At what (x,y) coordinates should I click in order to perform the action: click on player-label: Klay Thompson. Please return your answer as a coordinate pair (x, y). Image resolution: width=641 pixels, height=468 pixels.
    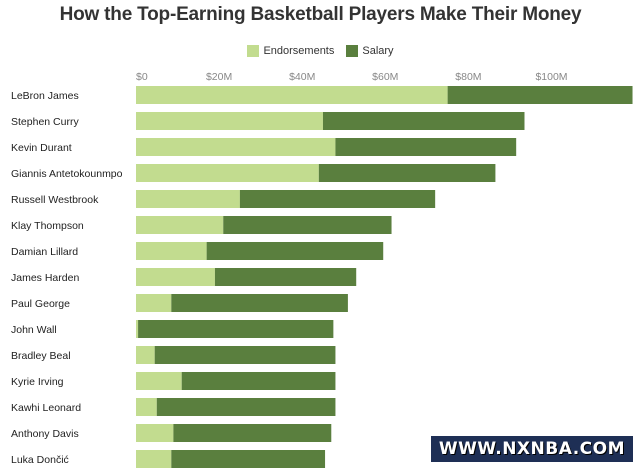
    Looking at the image, I should click on (47, 226).